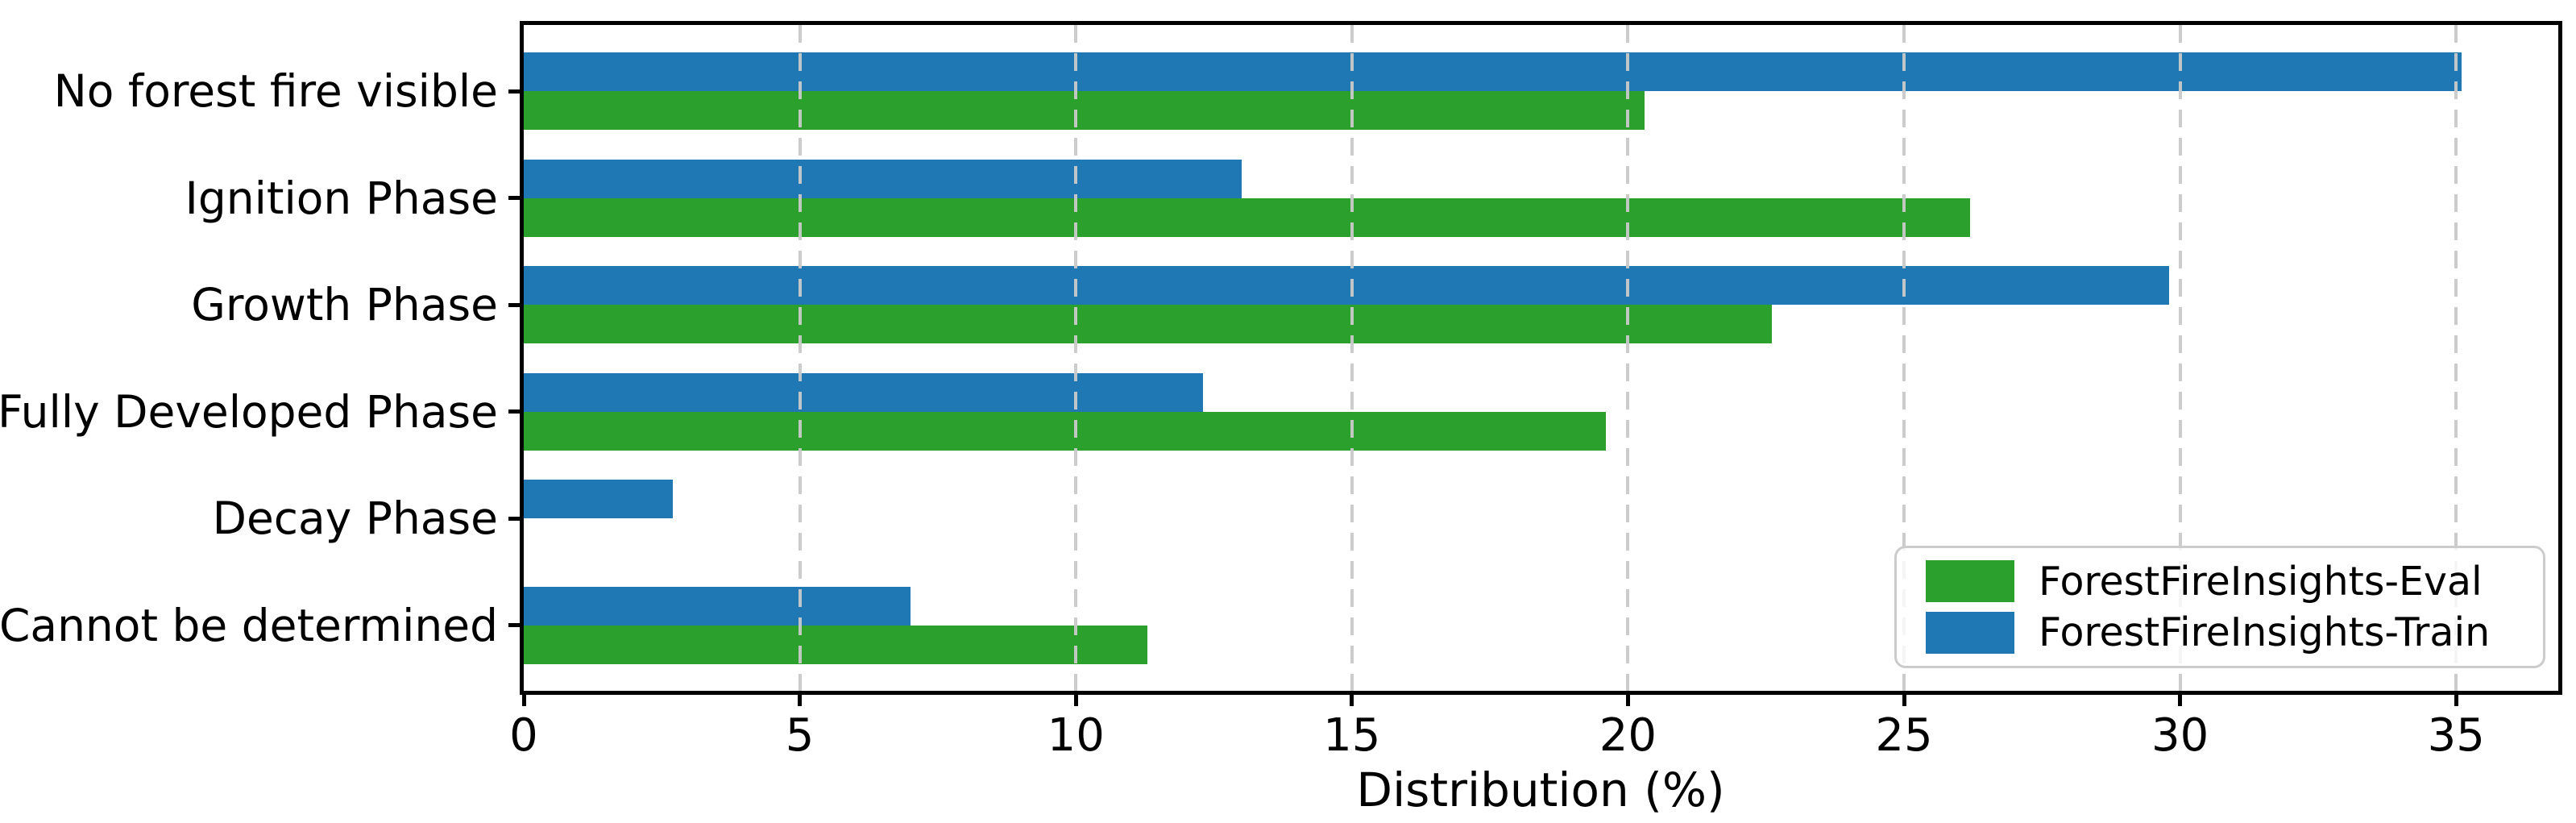  I want to click on x-tick-label-30: 30, so click(2180, 736).